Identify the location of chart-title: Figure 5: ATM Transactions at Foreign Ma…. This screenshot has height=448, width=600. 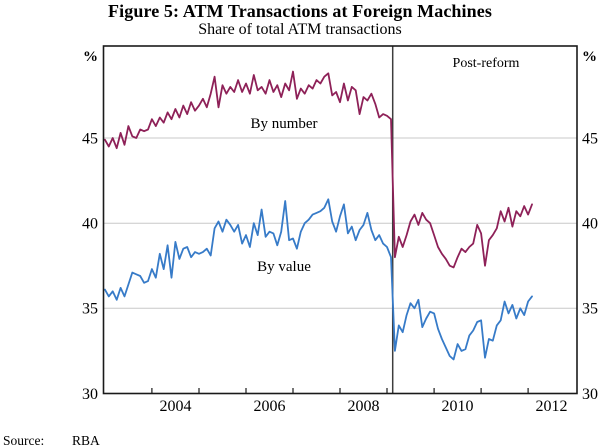
(300, 11).